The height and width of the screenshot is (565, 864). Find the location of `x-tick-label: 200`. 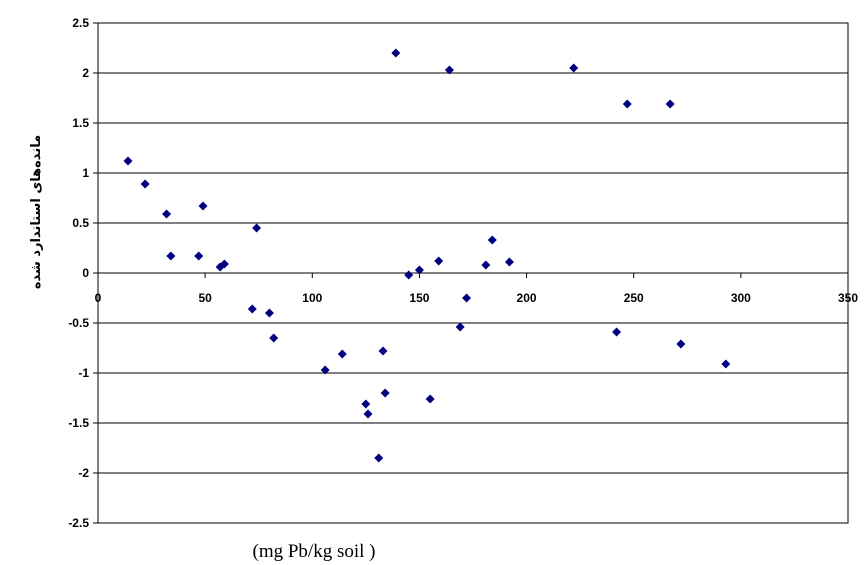

x-tick-label: 200 is located at coordinates (527, 298).